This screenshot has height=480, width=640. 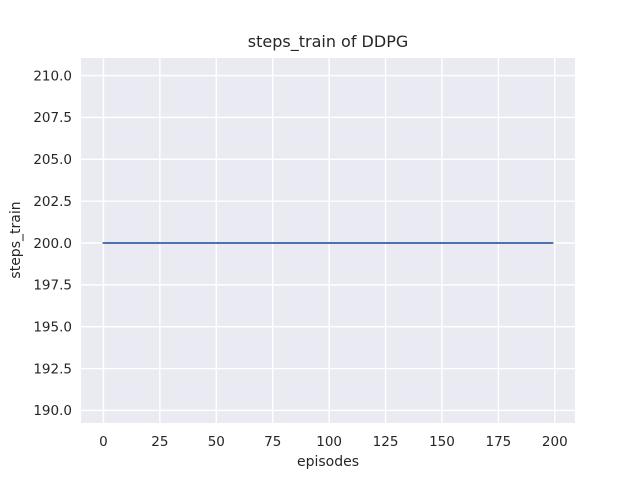 What do you see at coordinates (16, 240) in the screenshot?
I see `y-axis-label: steps_train` at bounding box center [16, 240].